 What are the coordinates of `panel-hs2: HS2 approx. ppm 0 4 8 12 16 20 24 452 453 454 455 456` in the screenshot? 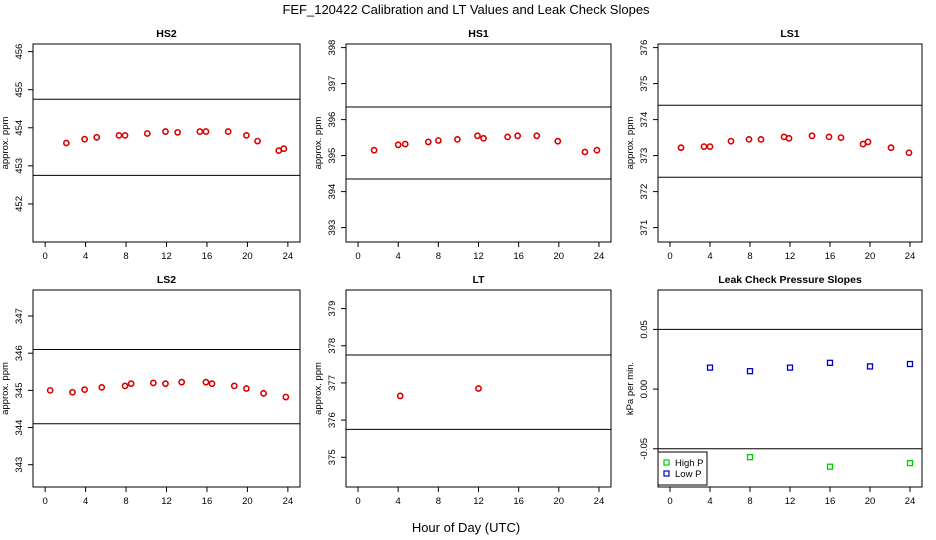 It's located at (150, 145).